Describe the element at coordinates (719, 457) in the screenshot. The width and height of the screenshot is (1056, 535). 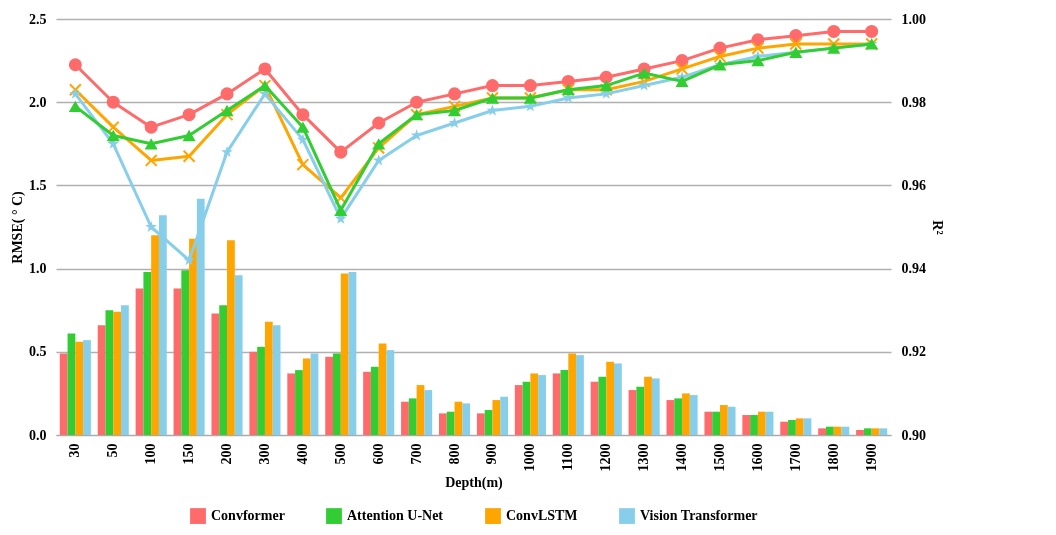
I see `x-tick-label: 1500` at that location.